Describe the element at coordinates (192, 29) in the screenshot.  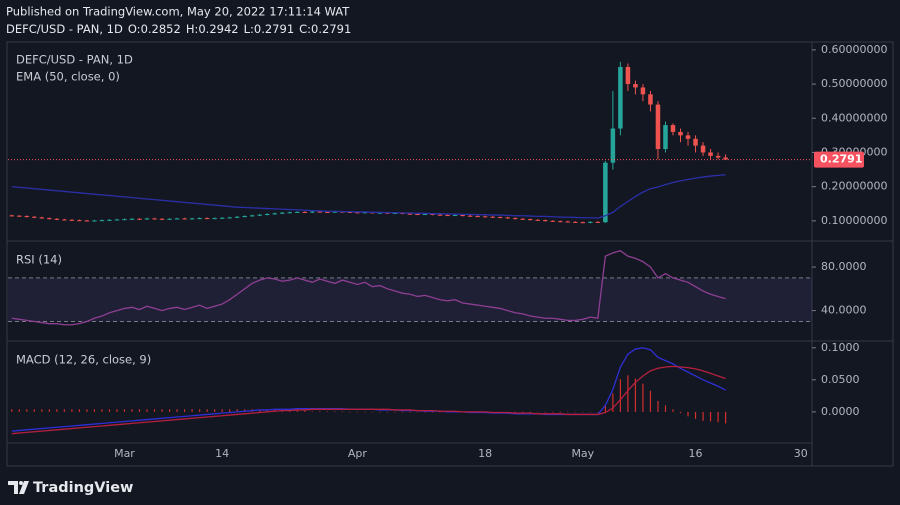
I see `ohlc-label: H:` at that location.